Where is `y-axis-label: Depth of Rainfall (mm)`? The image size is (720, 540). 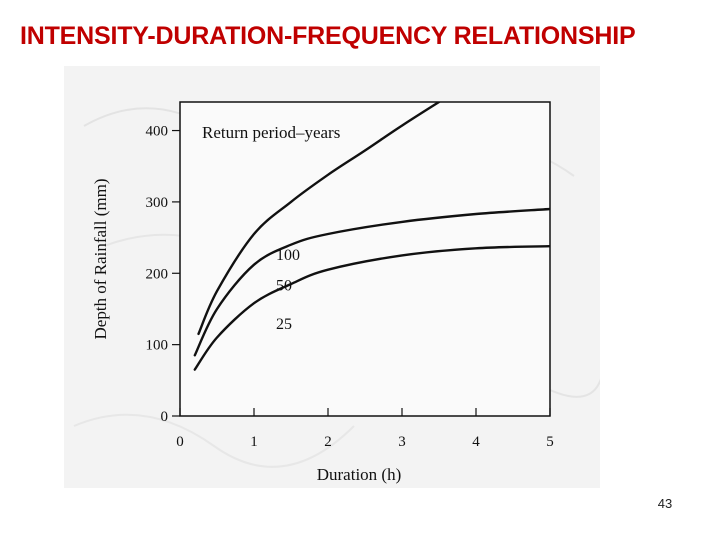
y-axis-label: Depth of Rainfall (mm) is located at coordinates (100, 259).